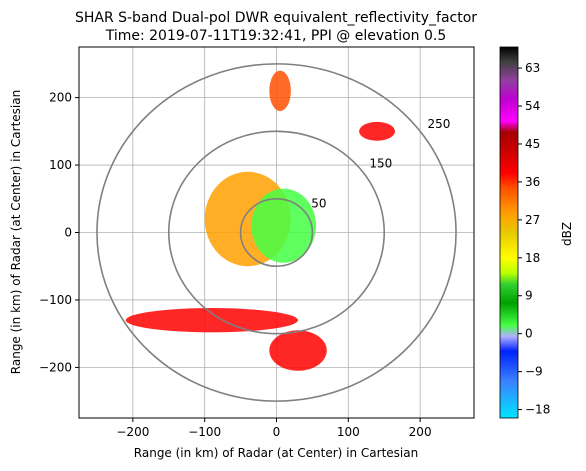 This screenshot has width=586, height=471. I want to click on colorbar-ticks: −18 −9 0 9 18 27 36 45 54 63, so click(534, 239).